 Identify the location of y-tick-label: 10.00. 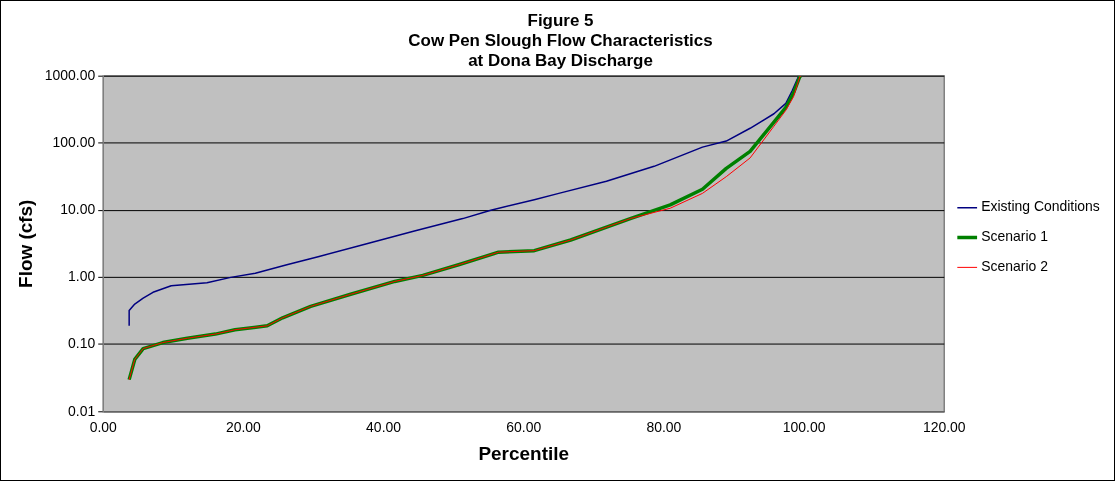
(78, 209).